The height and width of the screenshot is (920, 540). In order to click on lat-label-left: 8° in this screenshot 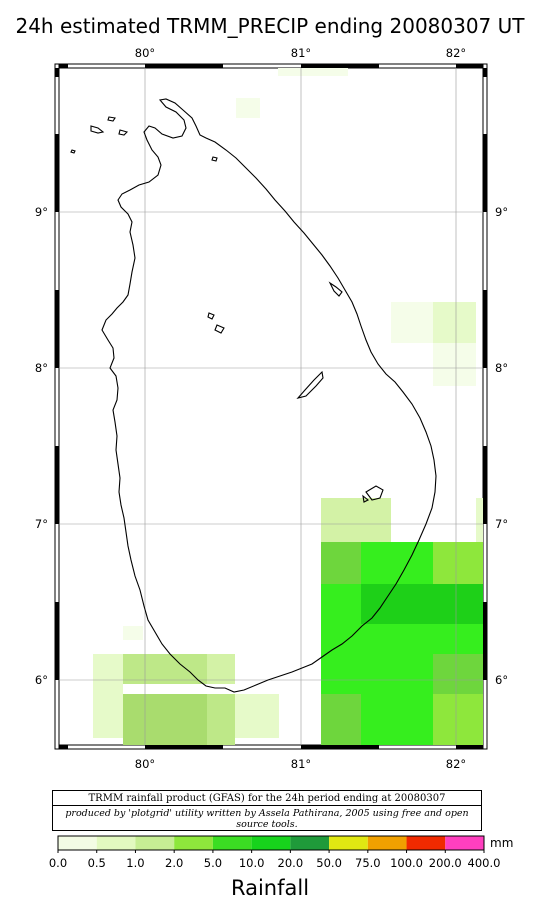, I will do `click(41, 368)`.